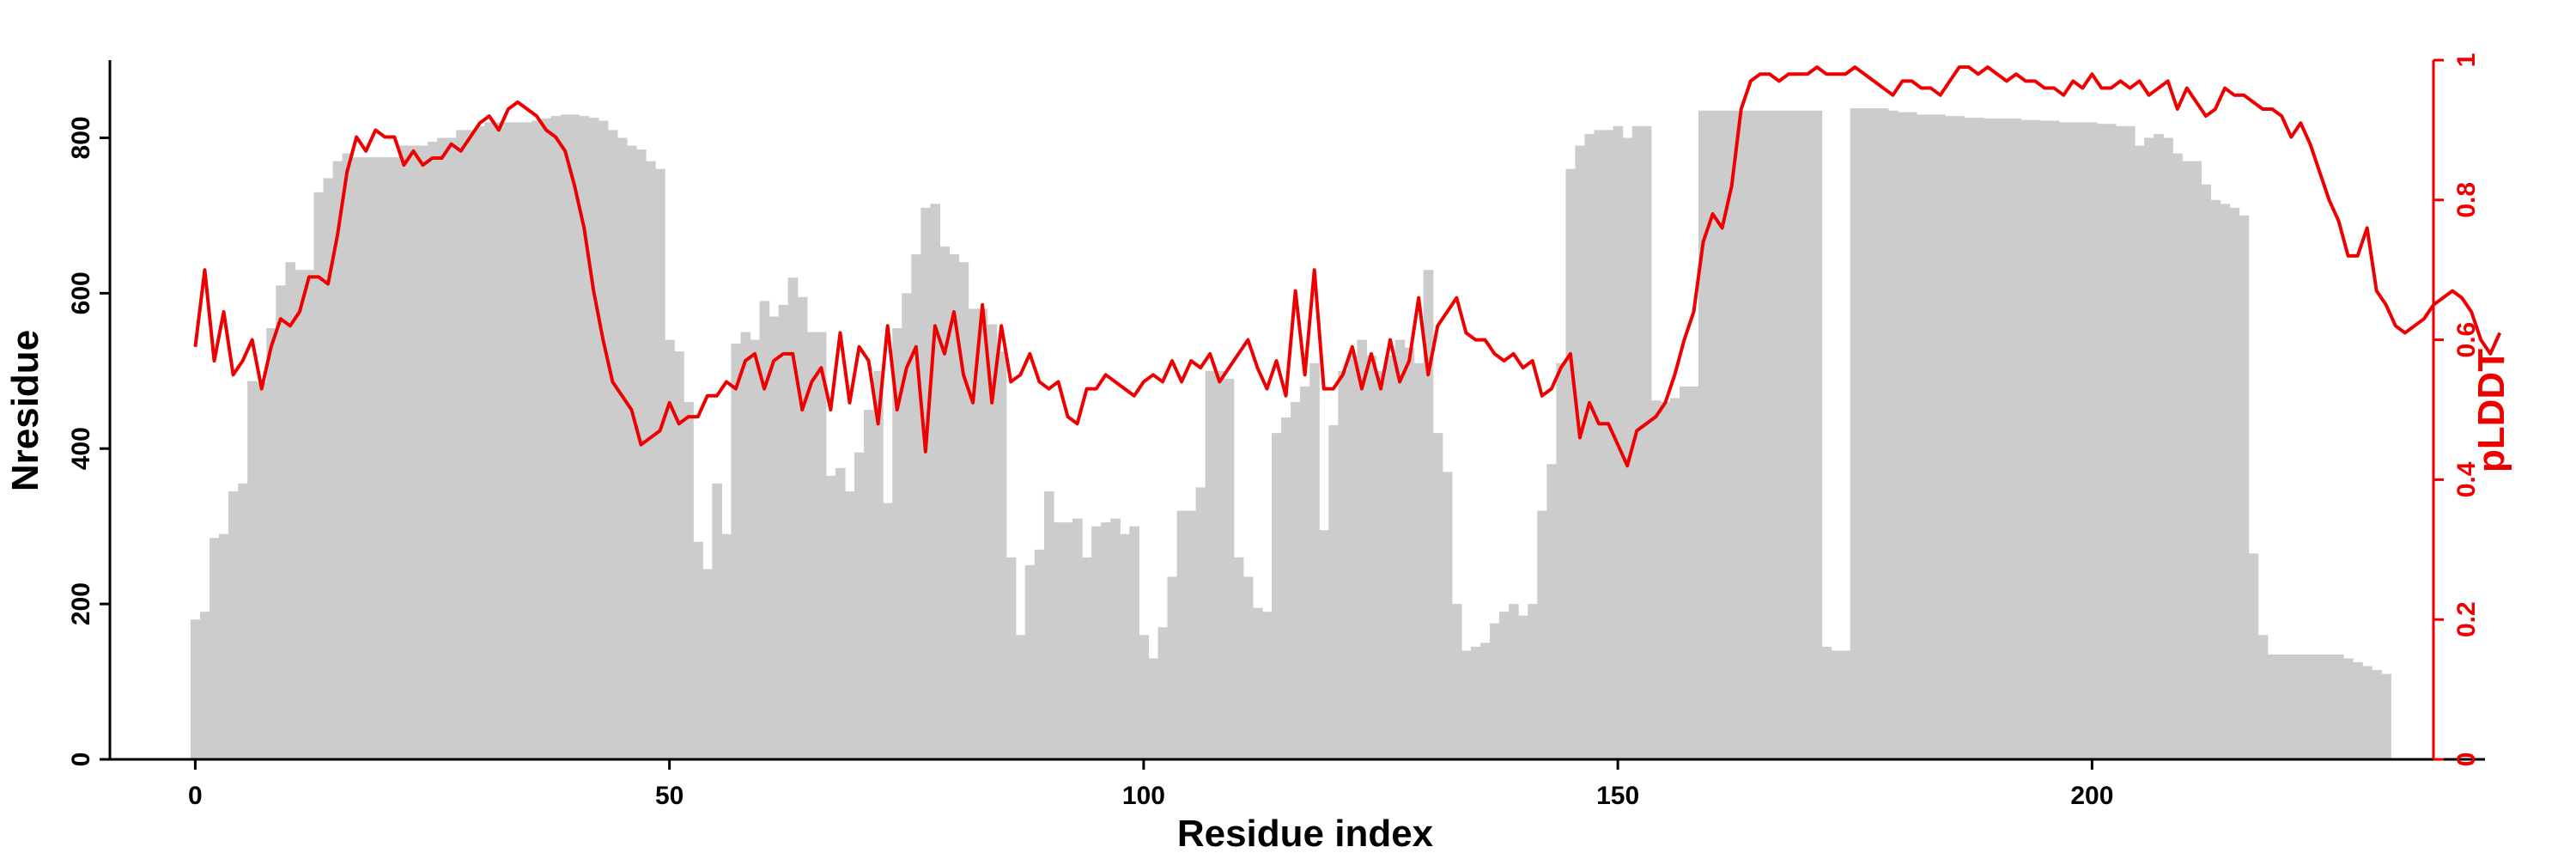 This screenshot has height=859, width=2576. I want to click on x-tick-label: 150, so click(1617, 796).